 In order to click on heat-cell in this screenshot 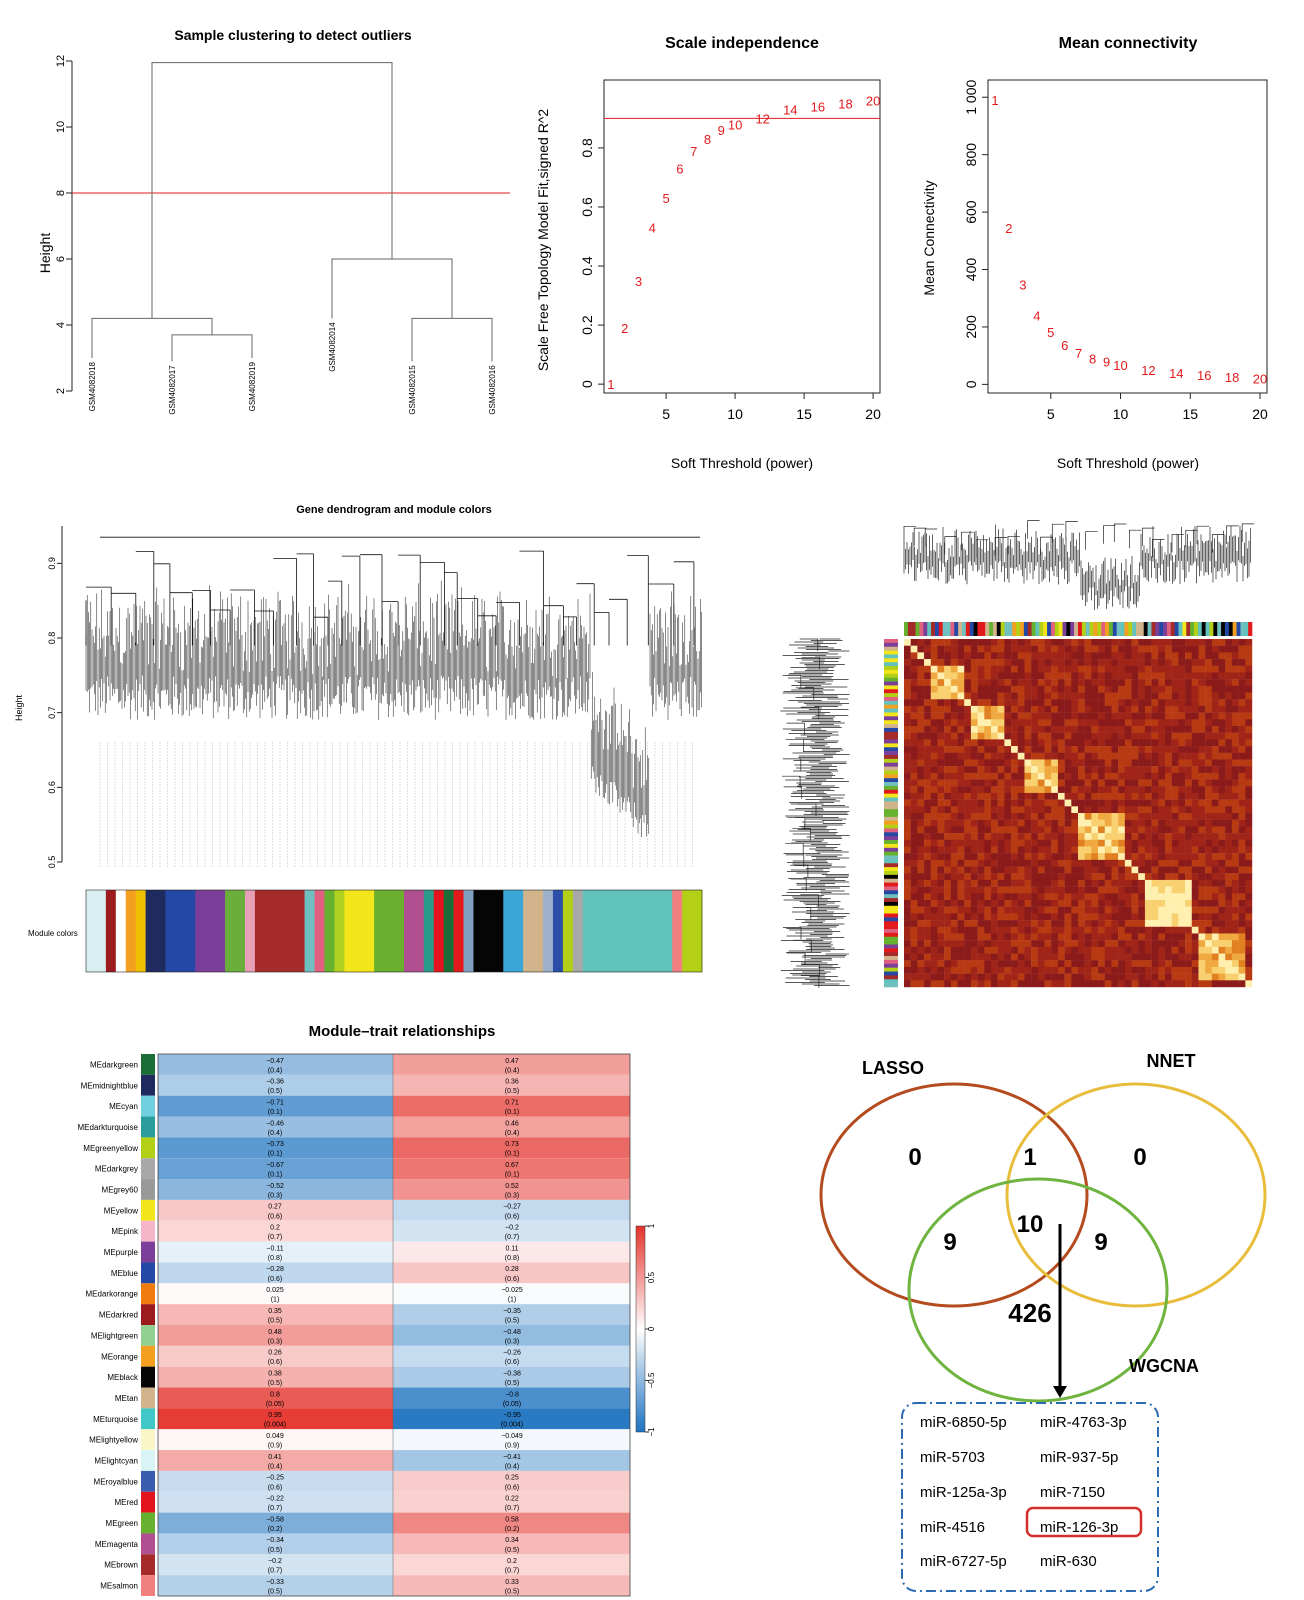, I will do `click(275, 1523)`.